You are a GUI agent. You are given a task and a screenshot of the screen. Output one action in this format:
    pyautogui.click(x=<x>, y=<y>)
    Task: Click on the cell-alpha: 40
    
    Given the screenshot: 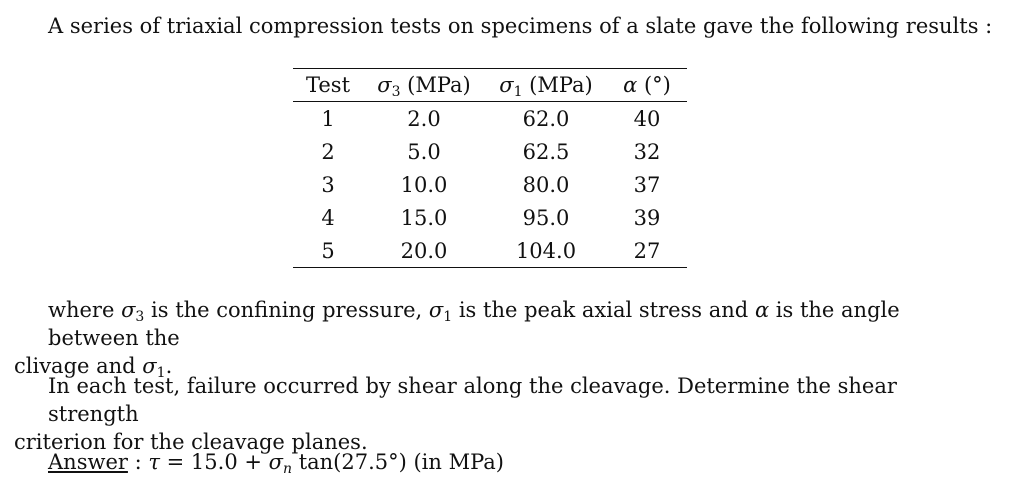 What is the action you would take?
    pyautogui.click(x=647, y=118)
    